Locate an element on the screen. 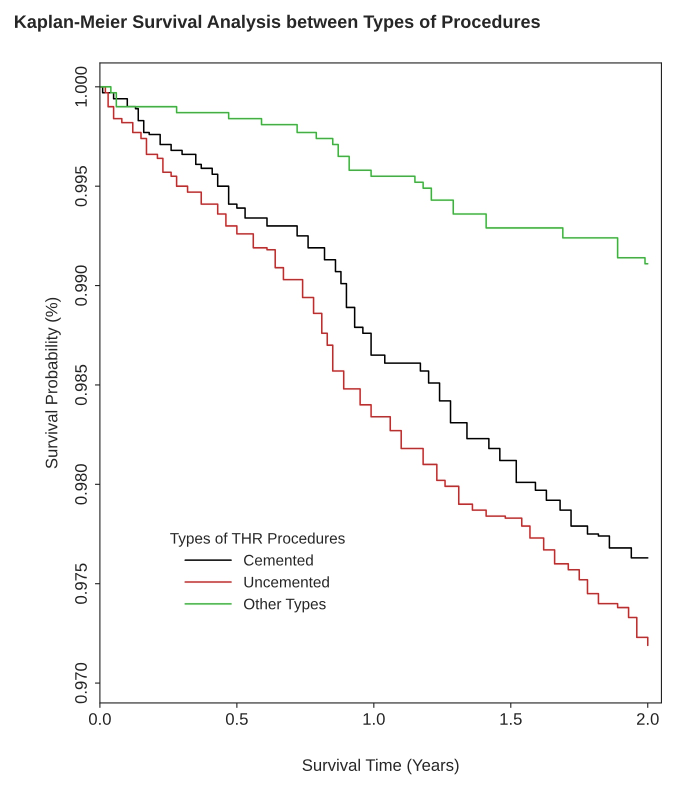 The height and width of the screenshot is (797, 689). y-tick-label: 0.975 is located at coordinates (81, 584).